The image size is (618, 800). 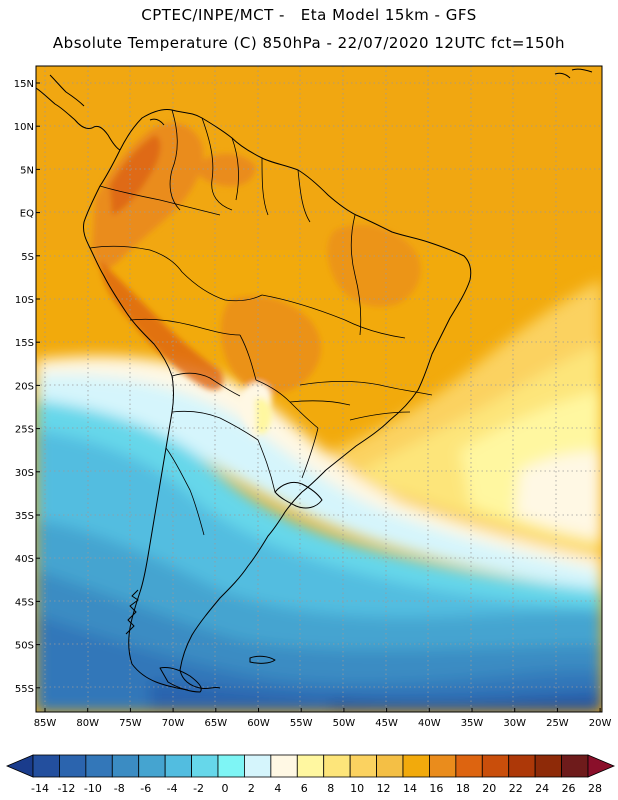 I want to click on latitude-label: 5N, so click(x=27, y=170).